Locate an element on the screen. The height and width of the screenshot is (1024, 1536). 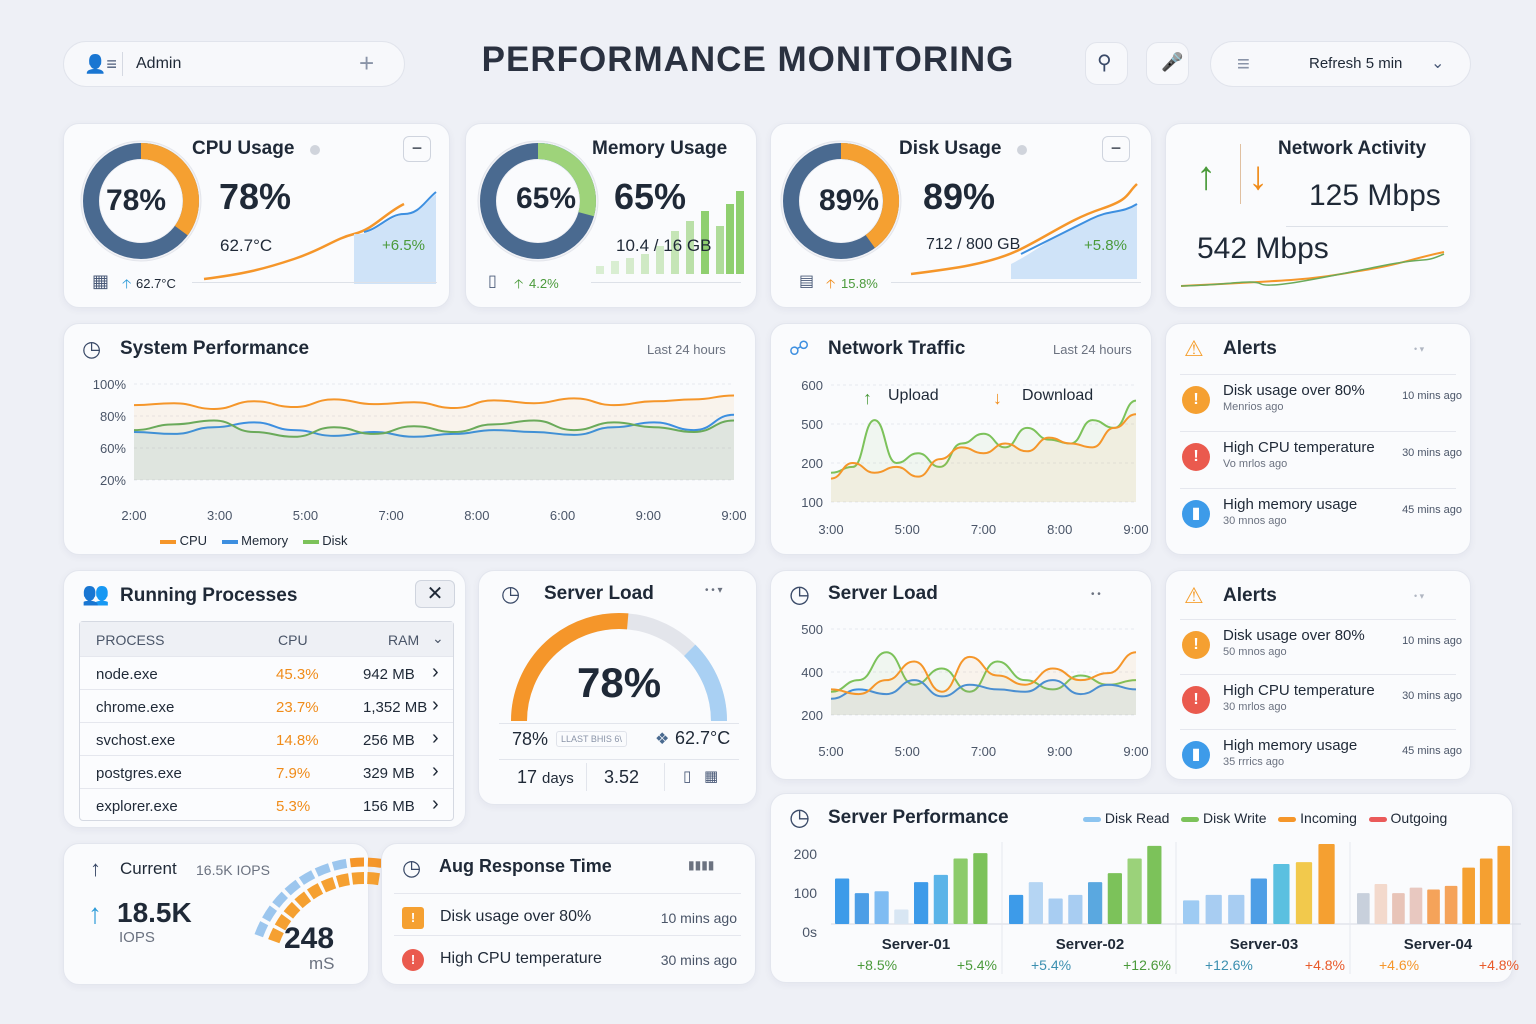
process-name: svchost.exe is located at coordinates (136, 740).